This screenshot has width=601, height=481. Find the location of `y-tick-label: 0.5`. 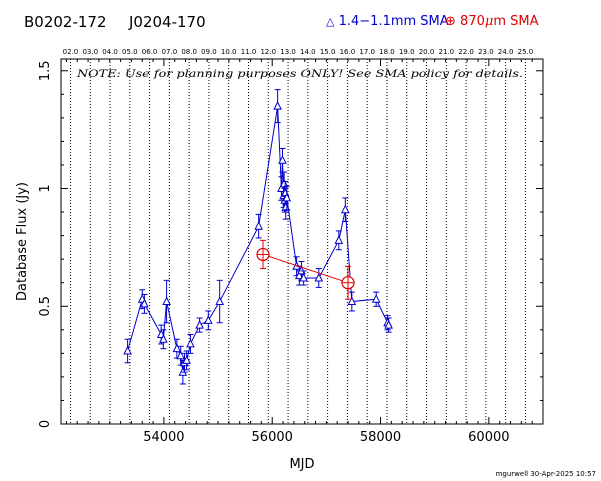

y-tick-label: 0.5 is located at coordinates (45, 306).